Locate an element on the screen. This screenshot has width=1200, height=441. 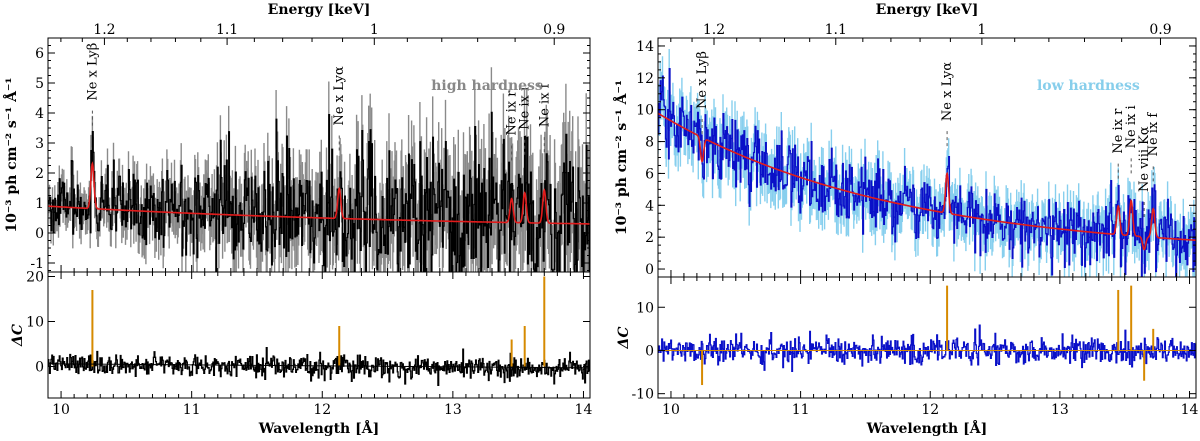
y-tick-label: 5 is located at coordinates (39, 84).